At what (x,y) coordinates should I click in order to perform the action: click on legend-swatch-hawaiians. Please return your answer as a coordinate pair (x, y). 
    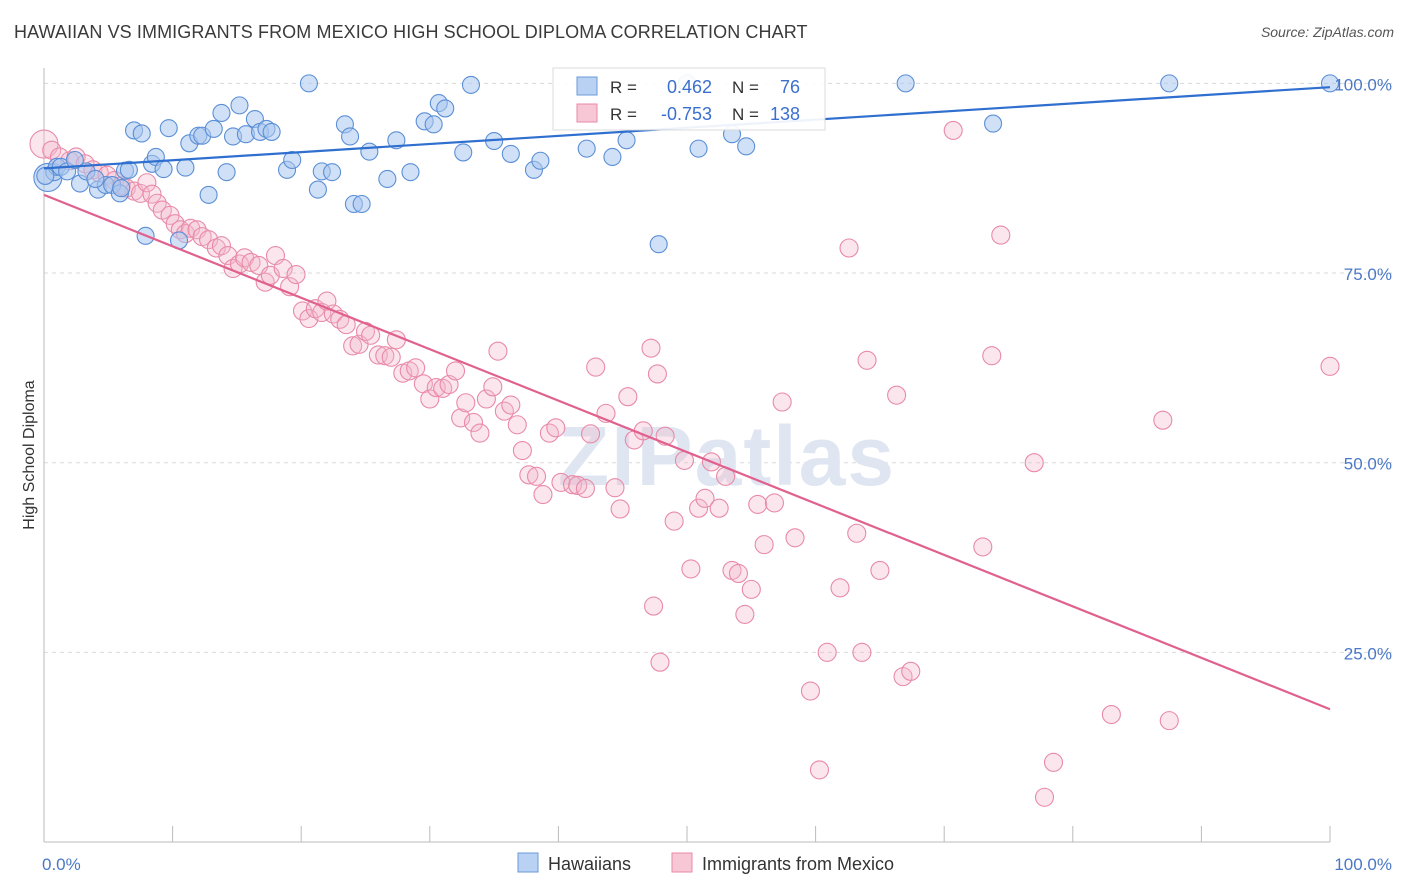
    Looking at the image, I should click on (587, 86).